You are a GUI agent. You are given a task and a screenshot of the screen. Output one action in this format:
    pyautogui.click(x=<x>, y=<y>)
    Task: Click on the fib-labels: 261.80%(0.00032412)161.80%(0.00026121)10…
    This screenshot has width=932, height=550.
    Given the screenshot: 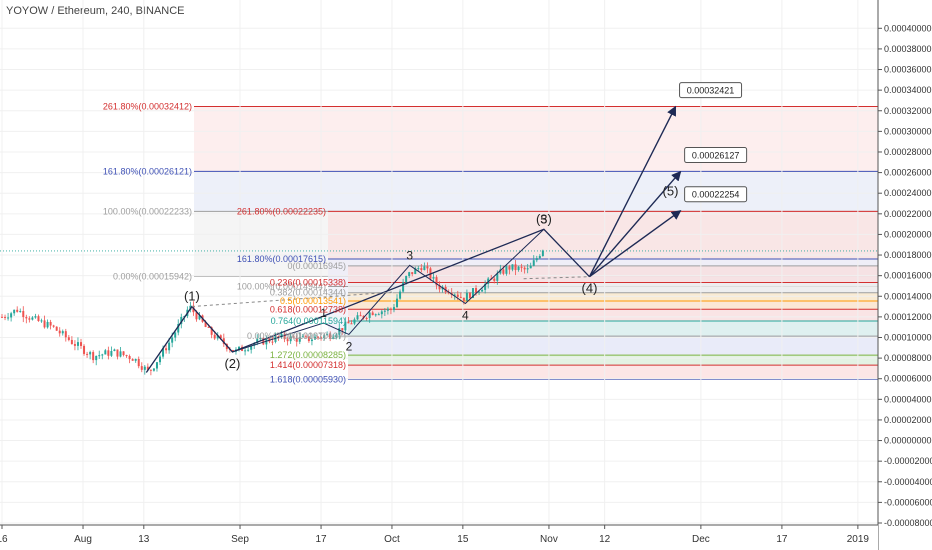 What is the action you would take?
    pyautogui.click(x=224, y=243)
    